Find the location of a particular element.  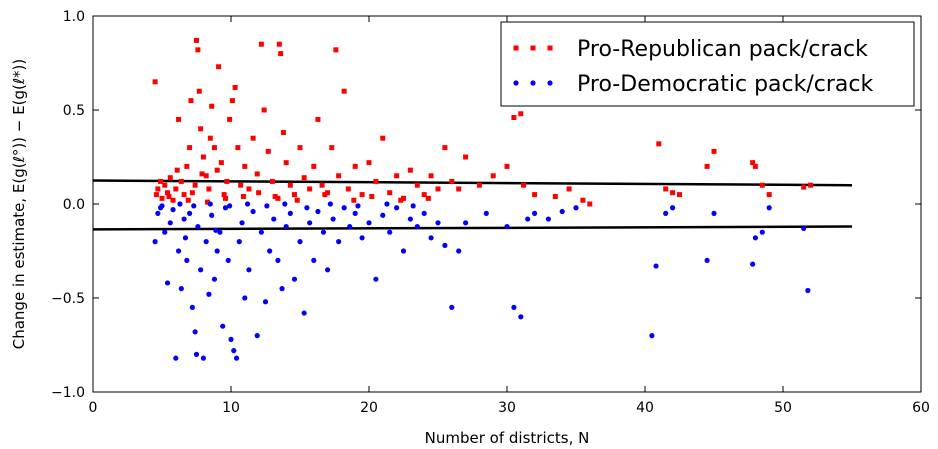

y-tick-label: 1.0 is located at coordinates (74, 17).